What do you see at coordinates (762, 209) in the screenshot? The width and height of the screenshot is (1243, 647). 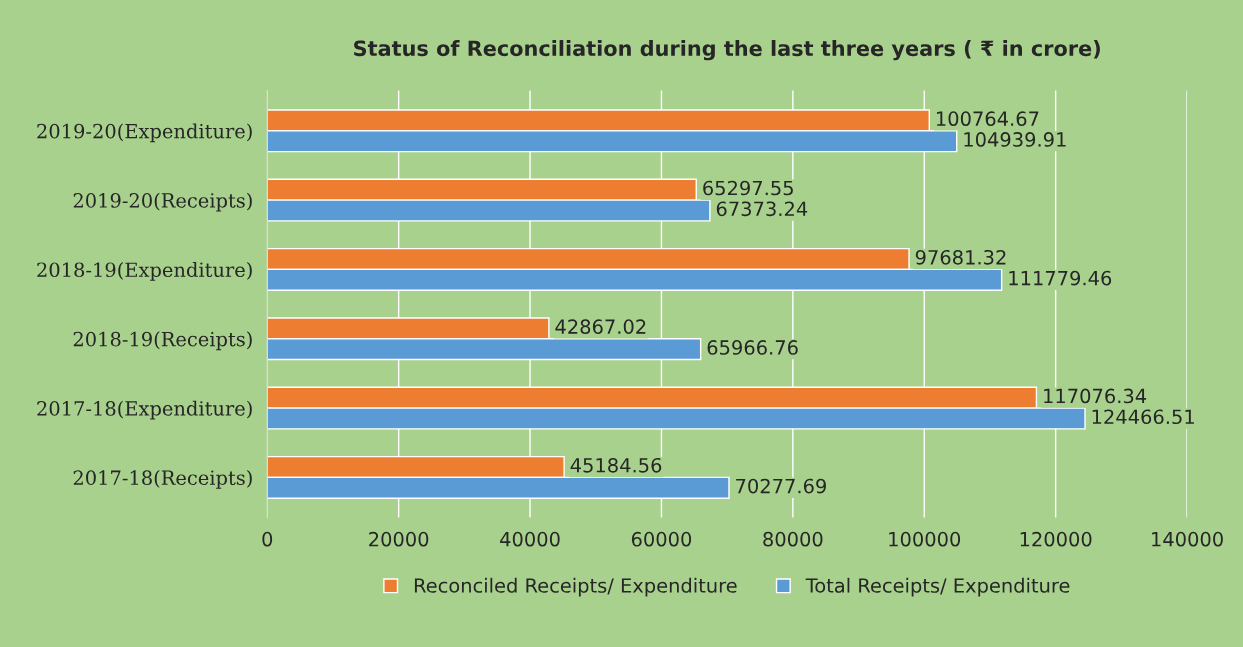 I see `data-label: 67373.24` at bounding box center [762, 209].